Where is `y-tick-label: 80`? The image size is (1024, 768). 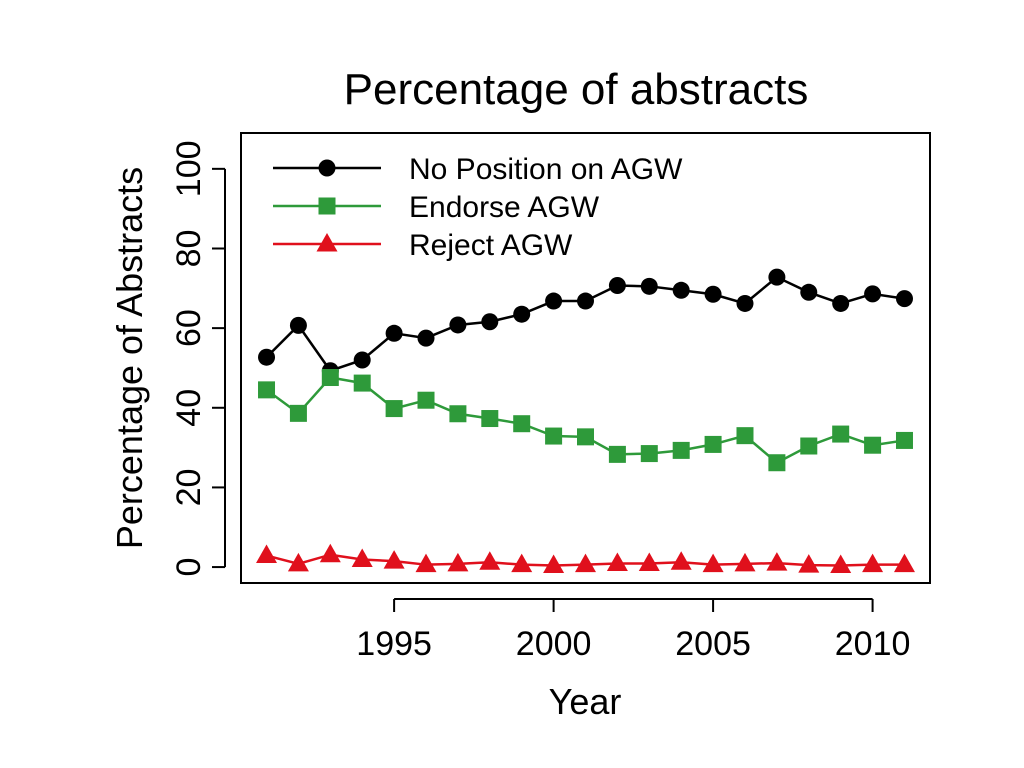 y-tick-label: 80 is located at coordinates (189, 249).